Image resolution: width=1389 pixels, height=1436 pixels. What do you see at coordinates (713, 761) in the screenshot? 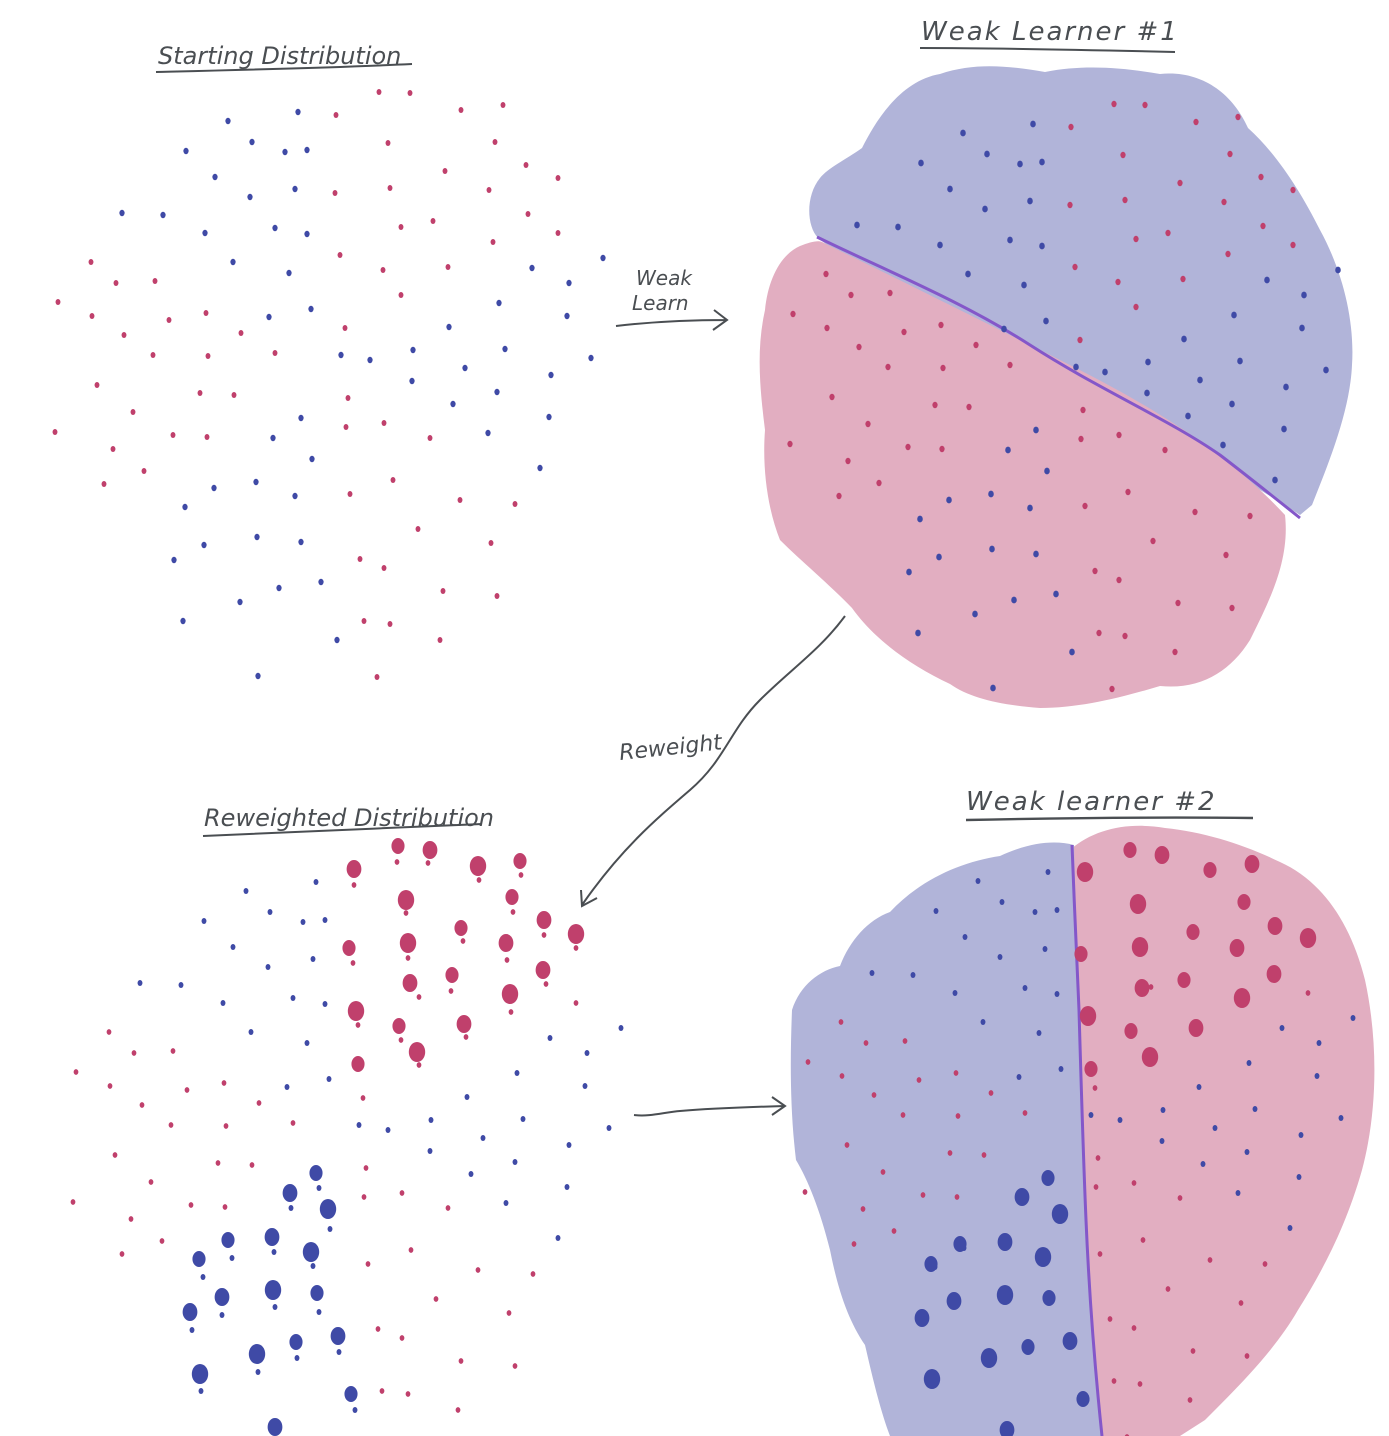
I see `reweight-arrow` at bounding box center [713, 761].